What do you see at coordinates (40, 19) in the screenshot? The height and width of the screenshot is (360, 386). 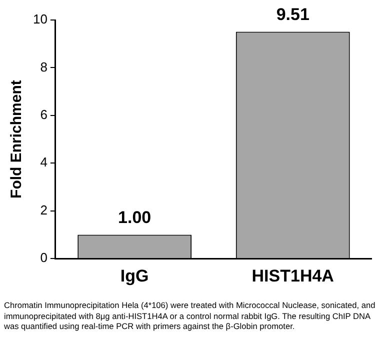 I see `y-tick-label: 10` at bounding box center [40, 19].